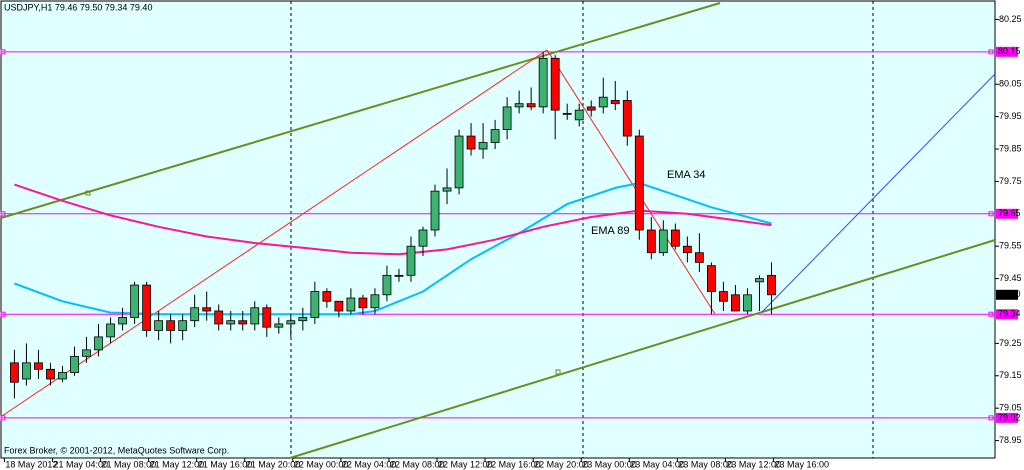 This screenshot has width=1024, height=470. Describe the element at coordinates (465, 464) in the screenshot. I see `x-tick-label: 22 May 12:00` at that location.